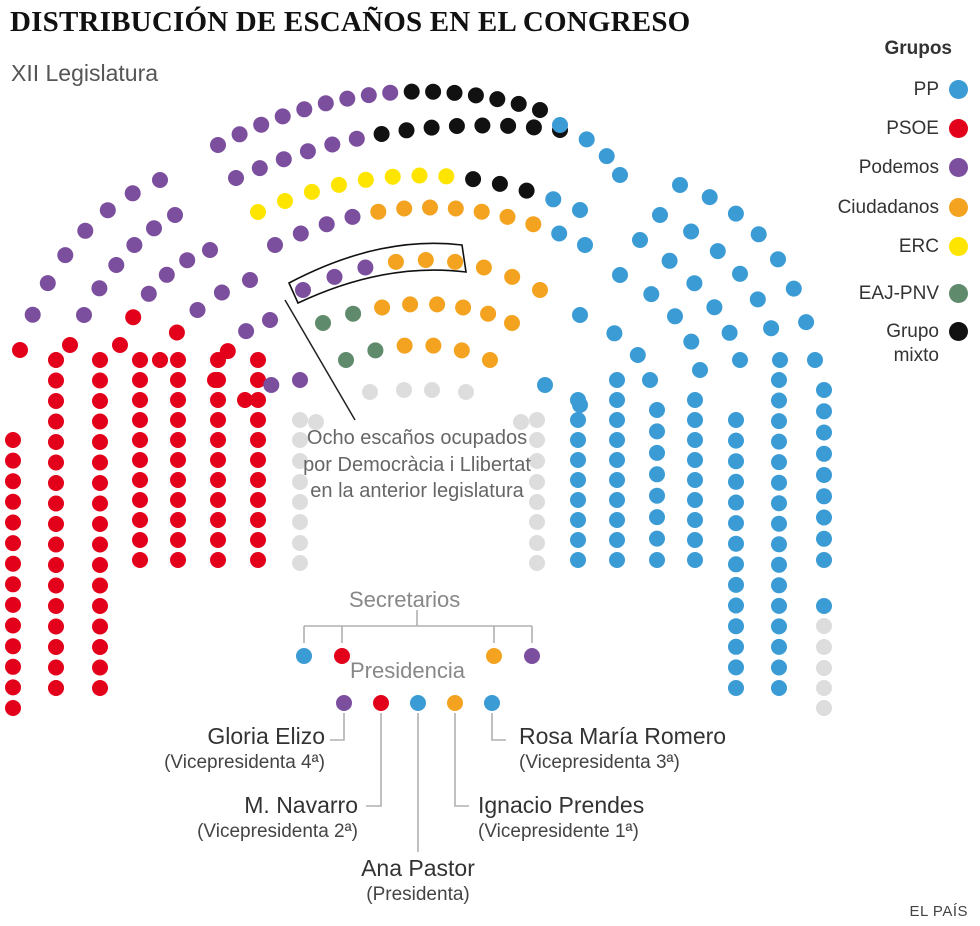 This screenshot has width=980, height=926. What do you see at coordinates (622, 748) in the screenshot?
I see `person-rosa-maria-romero: Rosa María Romero (Vicepresidenta 3ª)` at bounding box center [622, 748].